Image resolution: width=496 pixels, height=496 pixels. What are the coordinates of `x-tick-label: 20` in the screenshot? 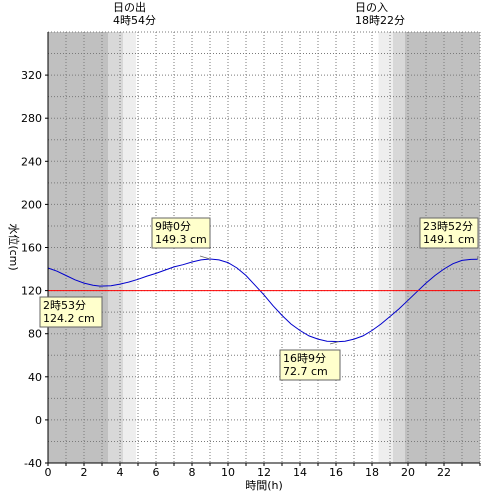 It's located at (408, 472).